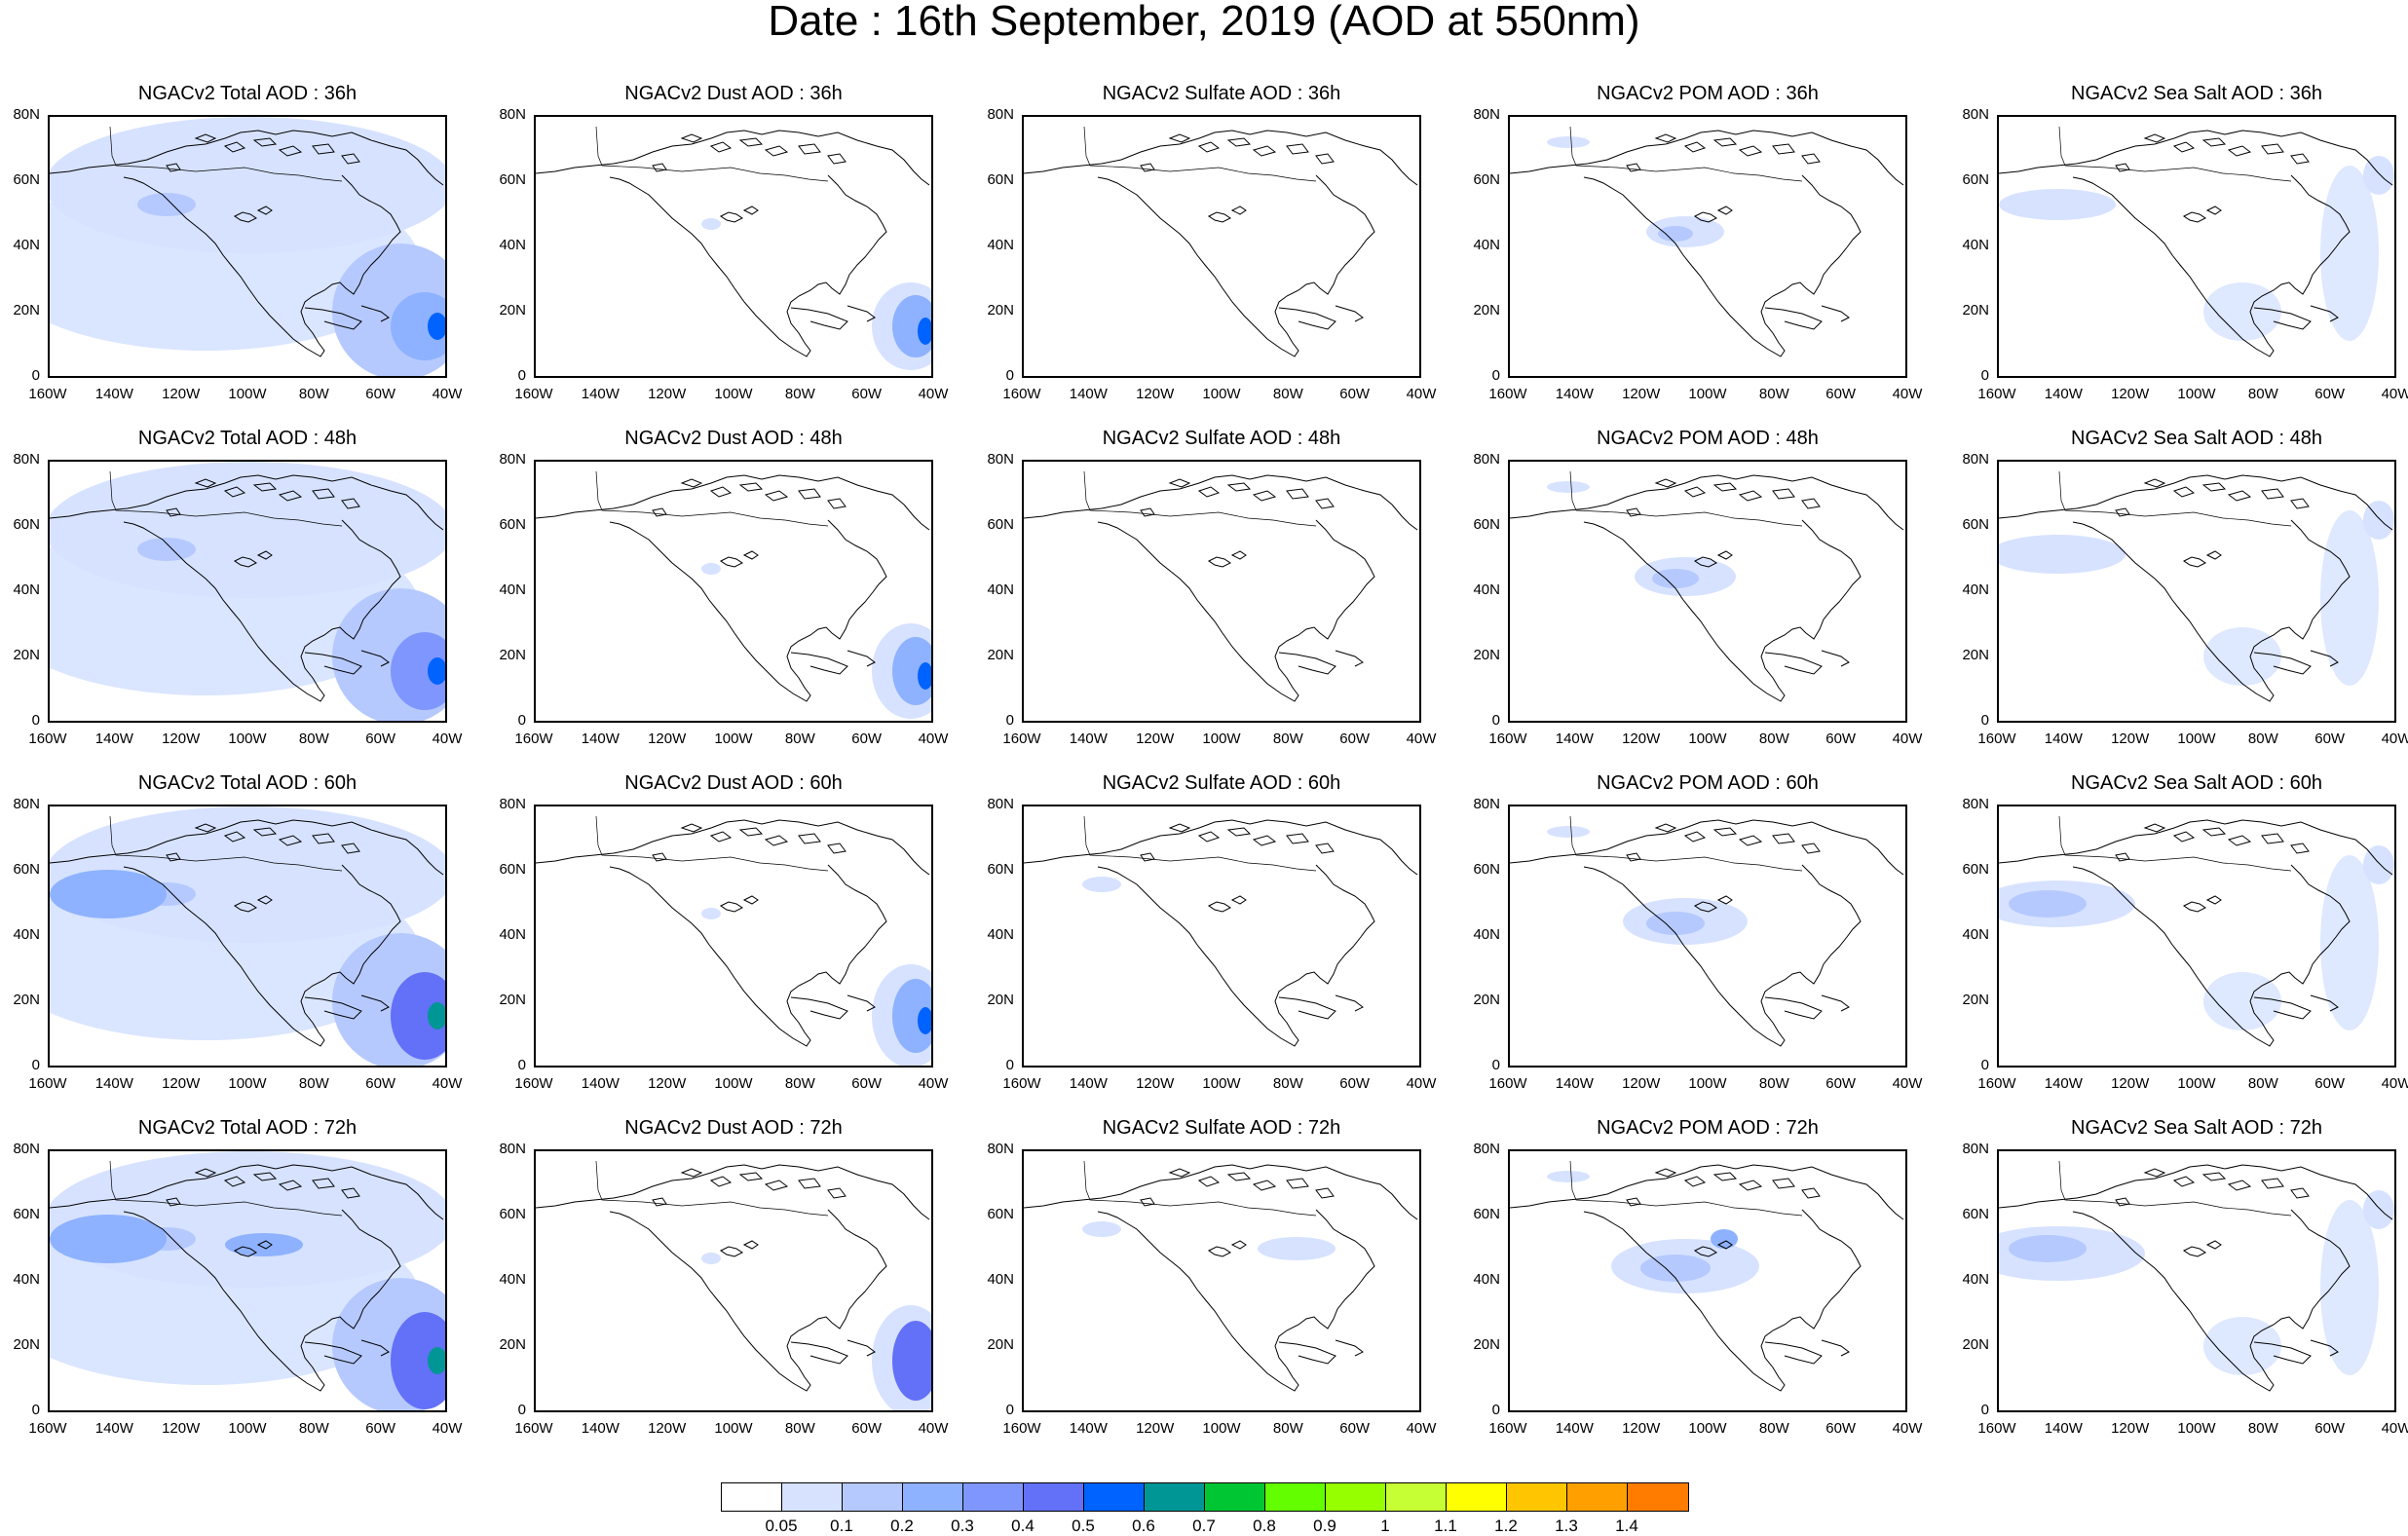  Describe the element at coordinates (1708, 438) in the screenshot. I see `panel-title: NGACv2 POM AOD : 48h` at that location.